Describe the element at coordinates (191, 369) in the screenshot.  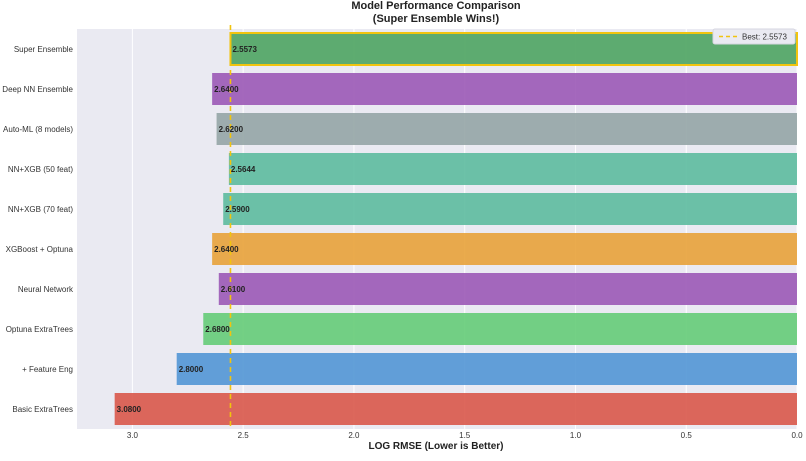
I see `value-label: 2.8000` at that location.